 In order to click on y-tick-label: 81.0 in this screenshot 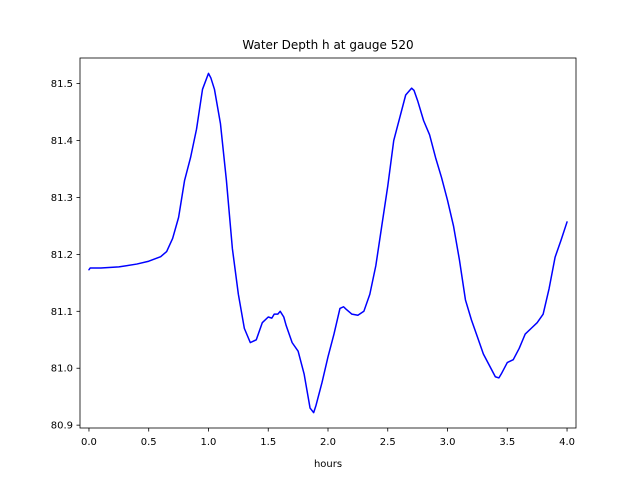, I will do `click(62, 369)`.